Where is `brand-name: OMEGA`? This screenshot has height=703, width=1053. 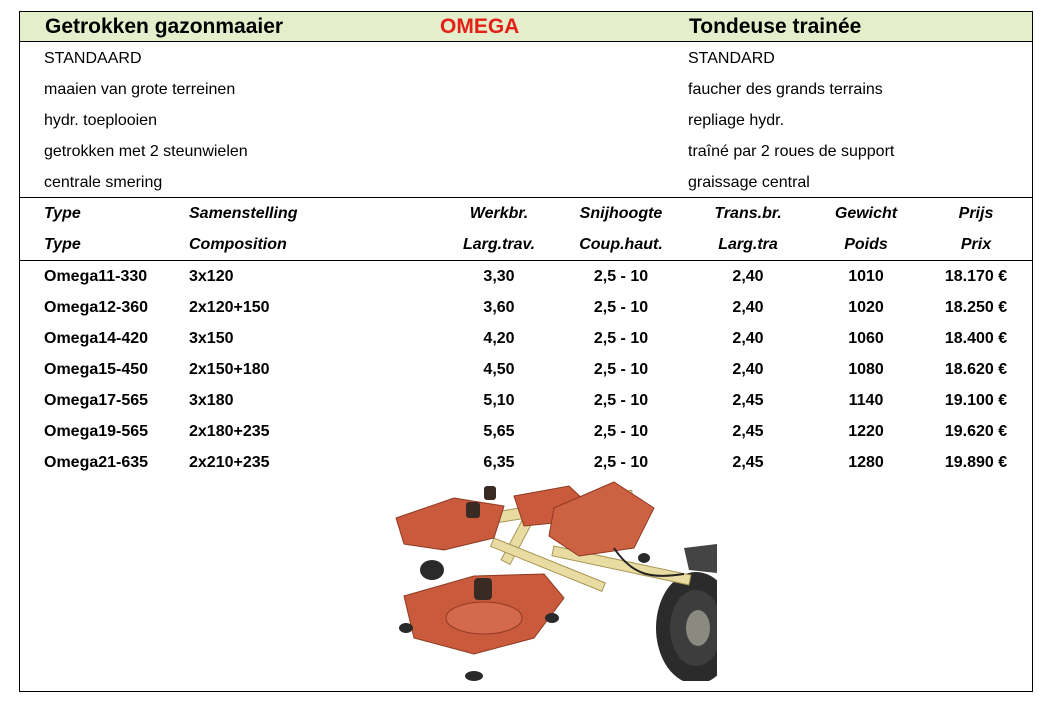 brand-name: OMEGA is located at coordinates (480, 26).